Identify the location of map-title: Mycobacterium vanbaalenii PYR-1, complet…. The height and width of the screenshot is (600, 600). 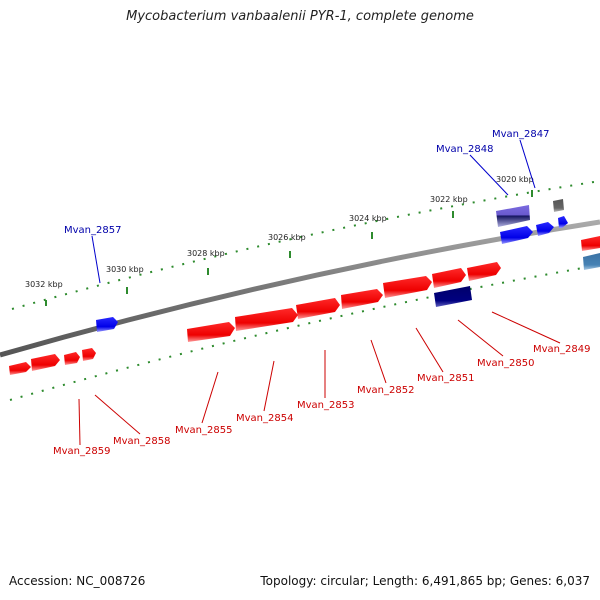
(300, 16).